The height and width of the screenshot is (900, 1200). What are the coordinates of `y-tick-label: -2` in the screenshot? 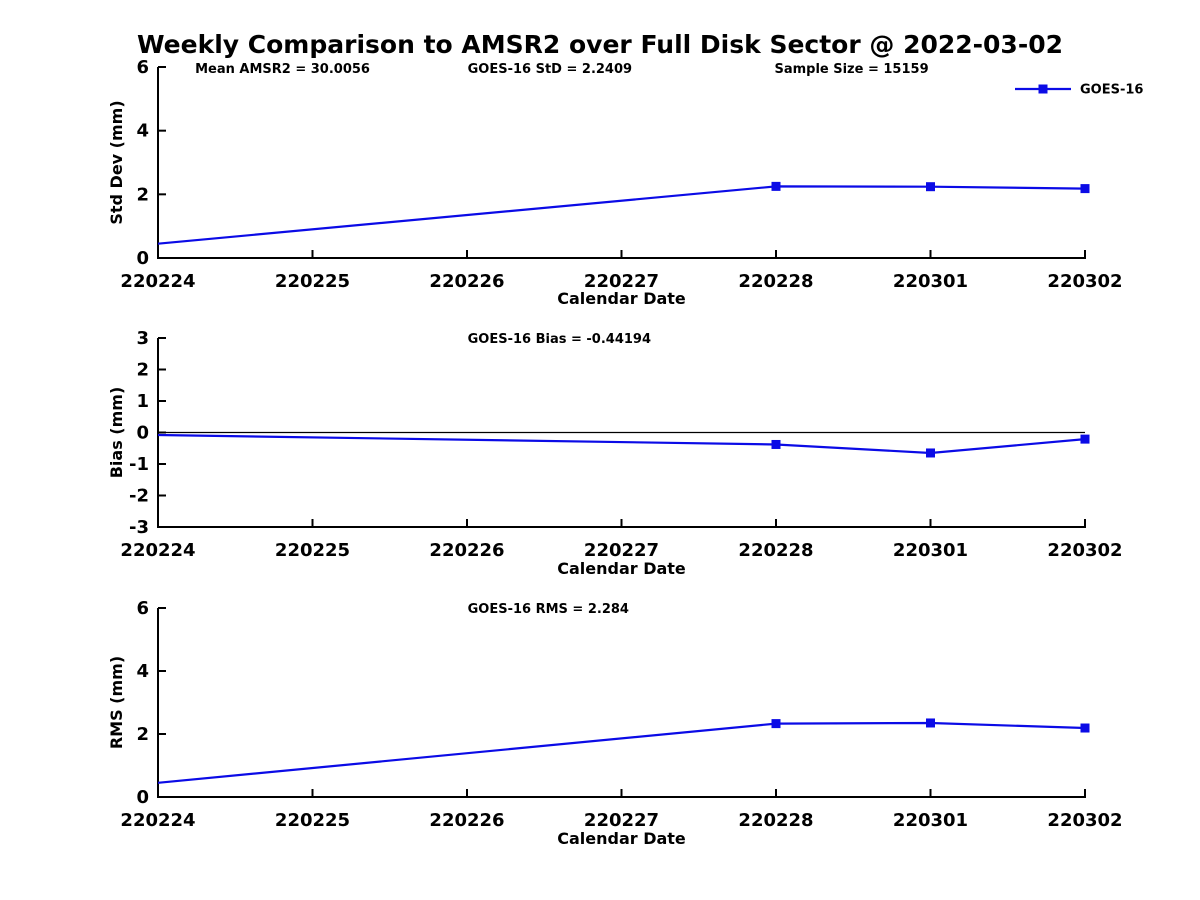 It's located at (139, 496).